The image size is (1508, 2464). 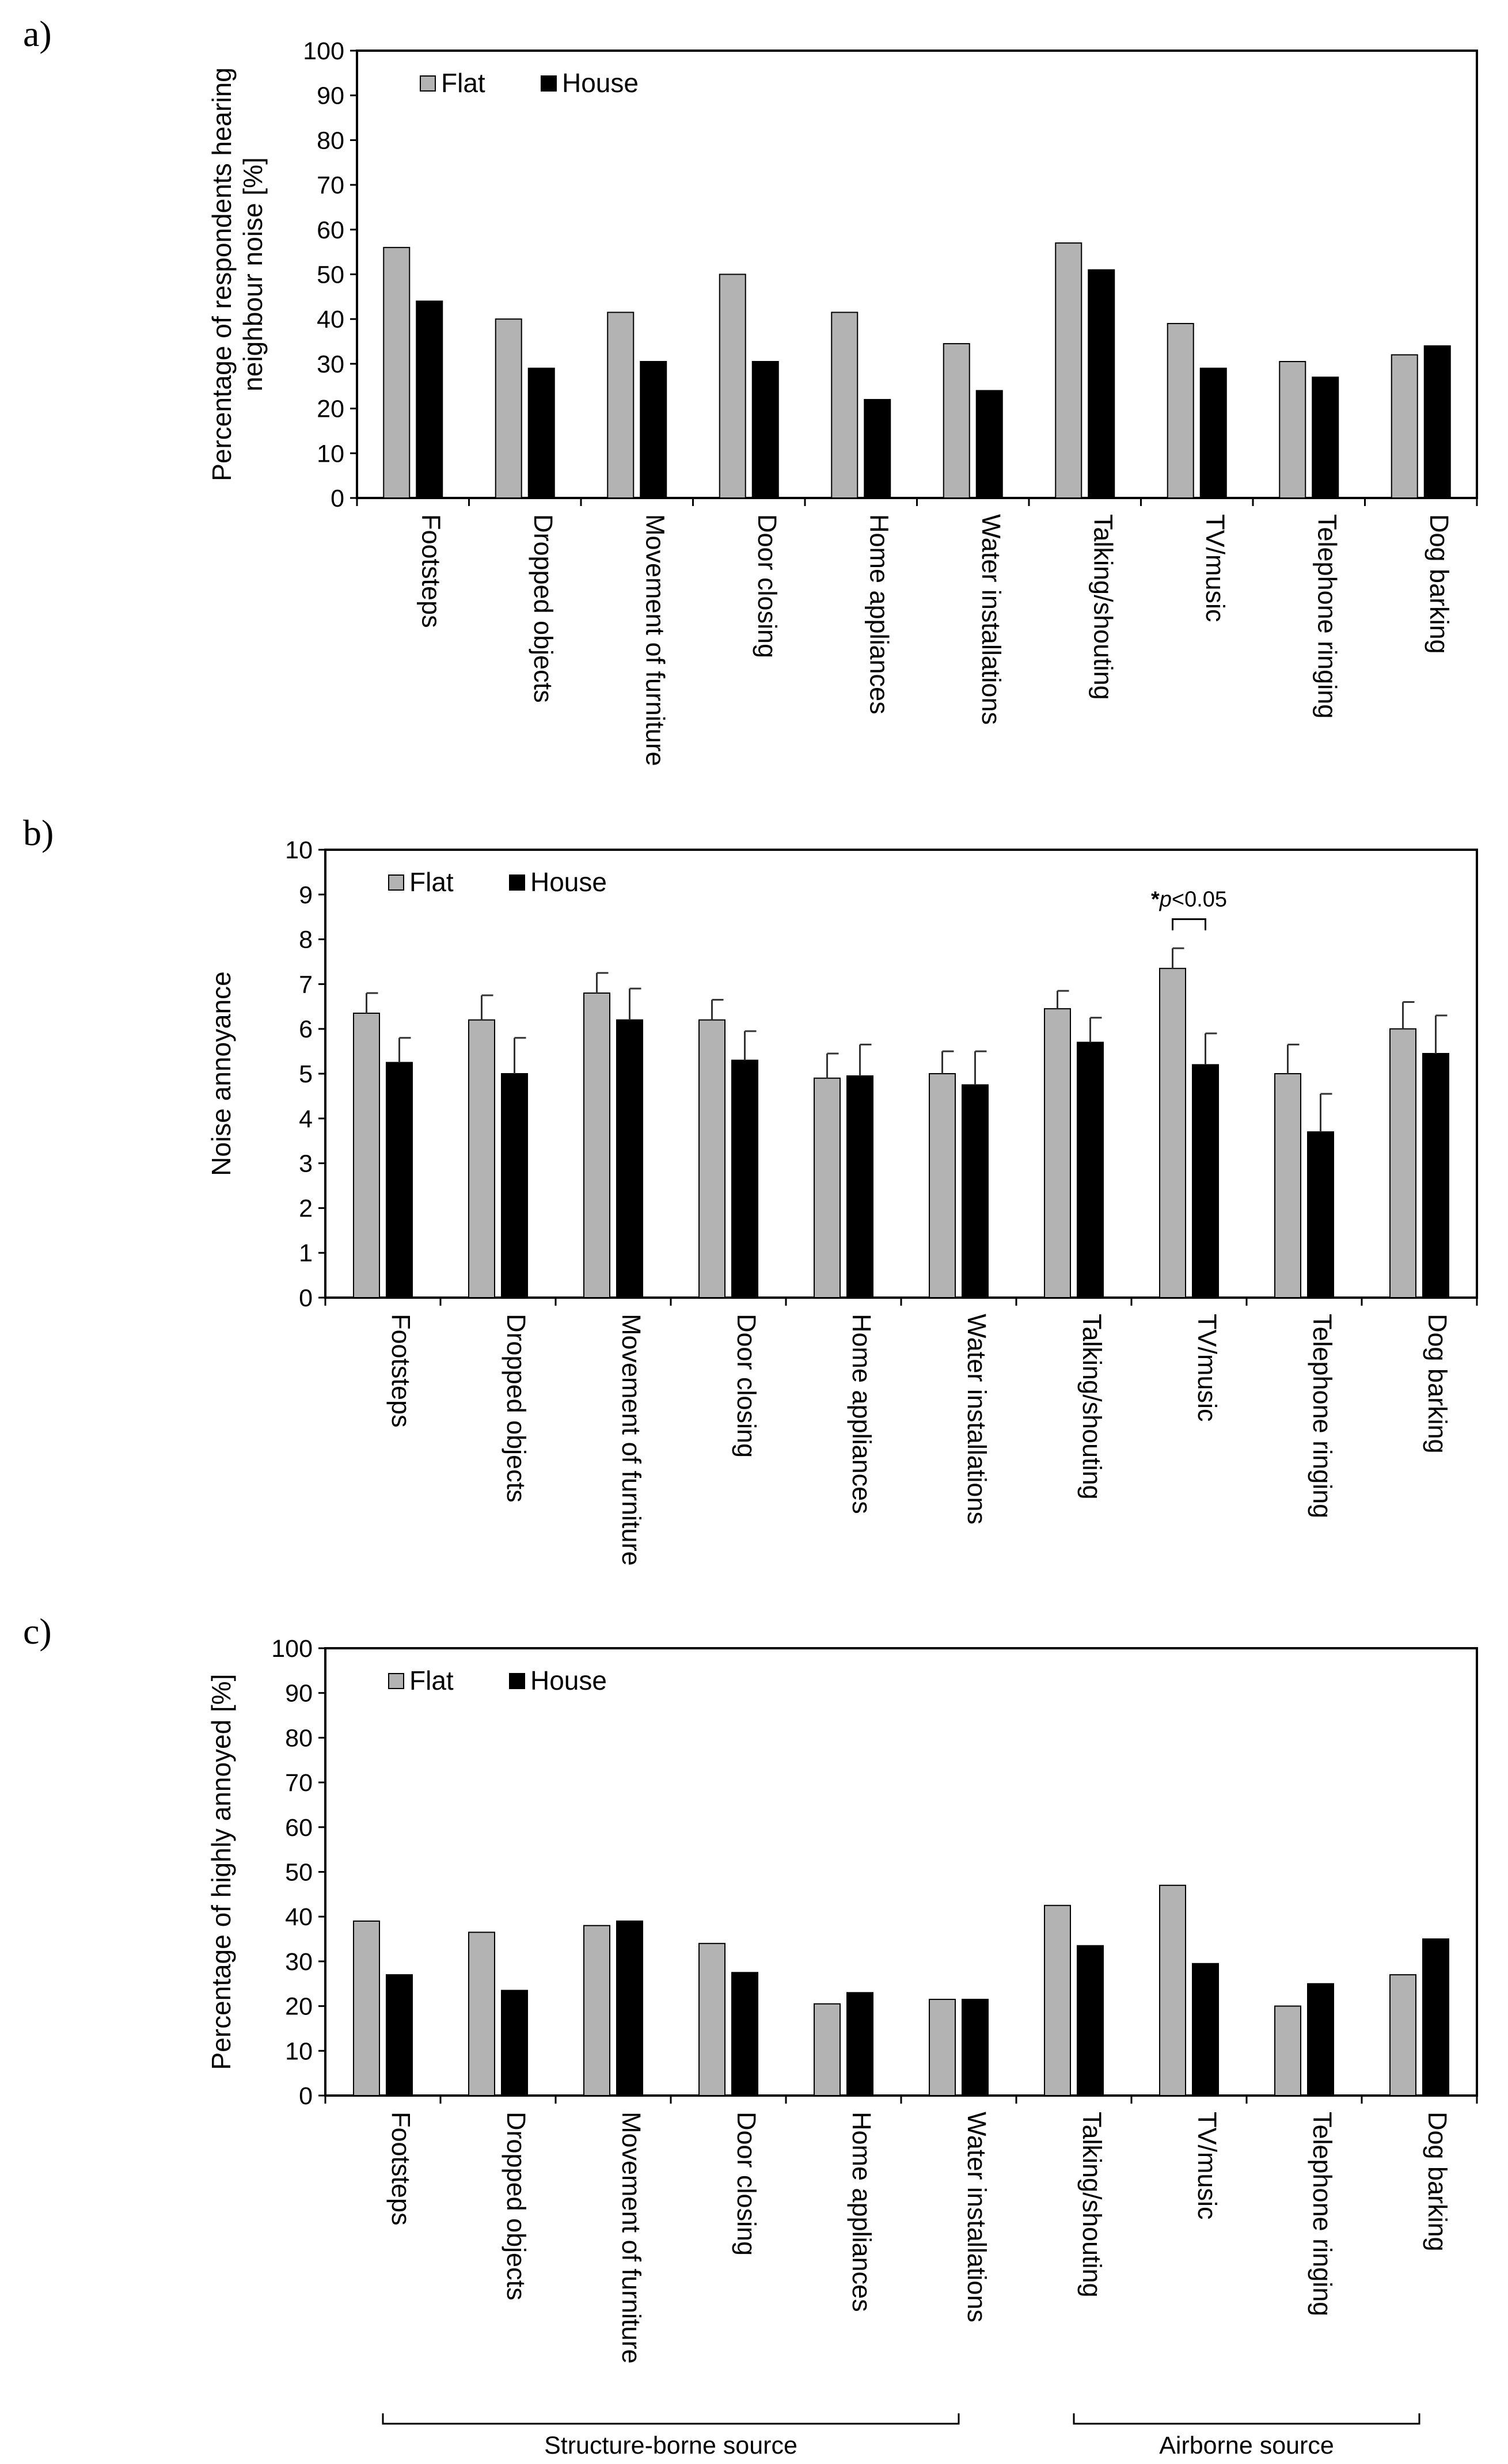 I want to click on significance-label: *p<0.05, so click(x=1189, y=900).